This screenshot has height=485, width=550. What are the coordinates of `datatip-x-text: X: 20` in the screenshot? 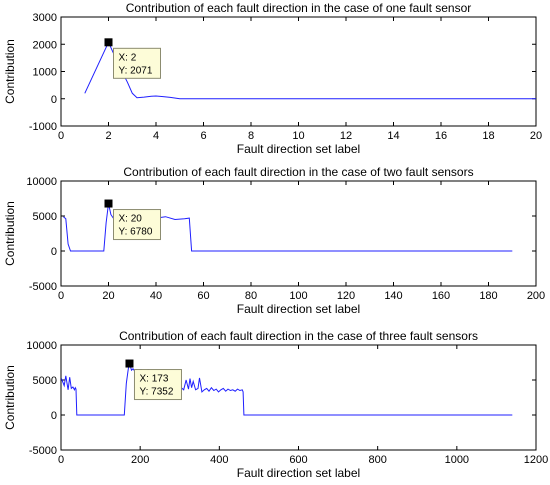 It's located at (131, 219).